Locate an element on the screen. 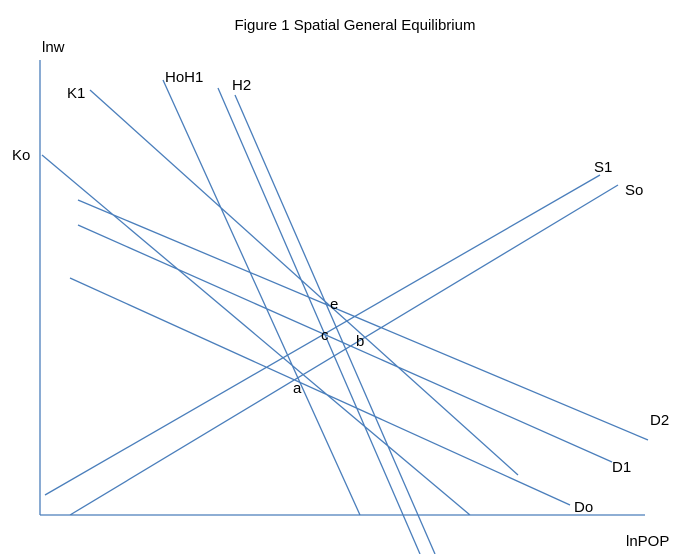 This screenshot has width=688, height=554. curve-label: D1 is located at coordinates (621, 467).